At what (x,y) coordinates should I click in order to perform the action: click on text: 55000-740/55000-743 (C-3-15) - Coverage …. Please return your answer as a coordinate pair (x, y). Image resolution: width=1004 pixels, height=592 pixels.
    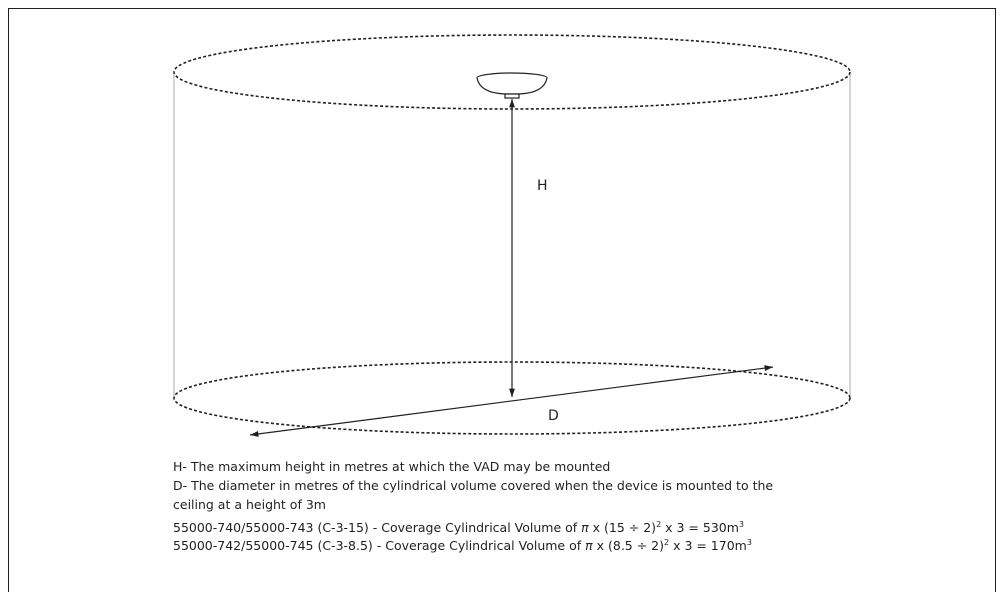
    Looking at the image, I should click on (377, 527).